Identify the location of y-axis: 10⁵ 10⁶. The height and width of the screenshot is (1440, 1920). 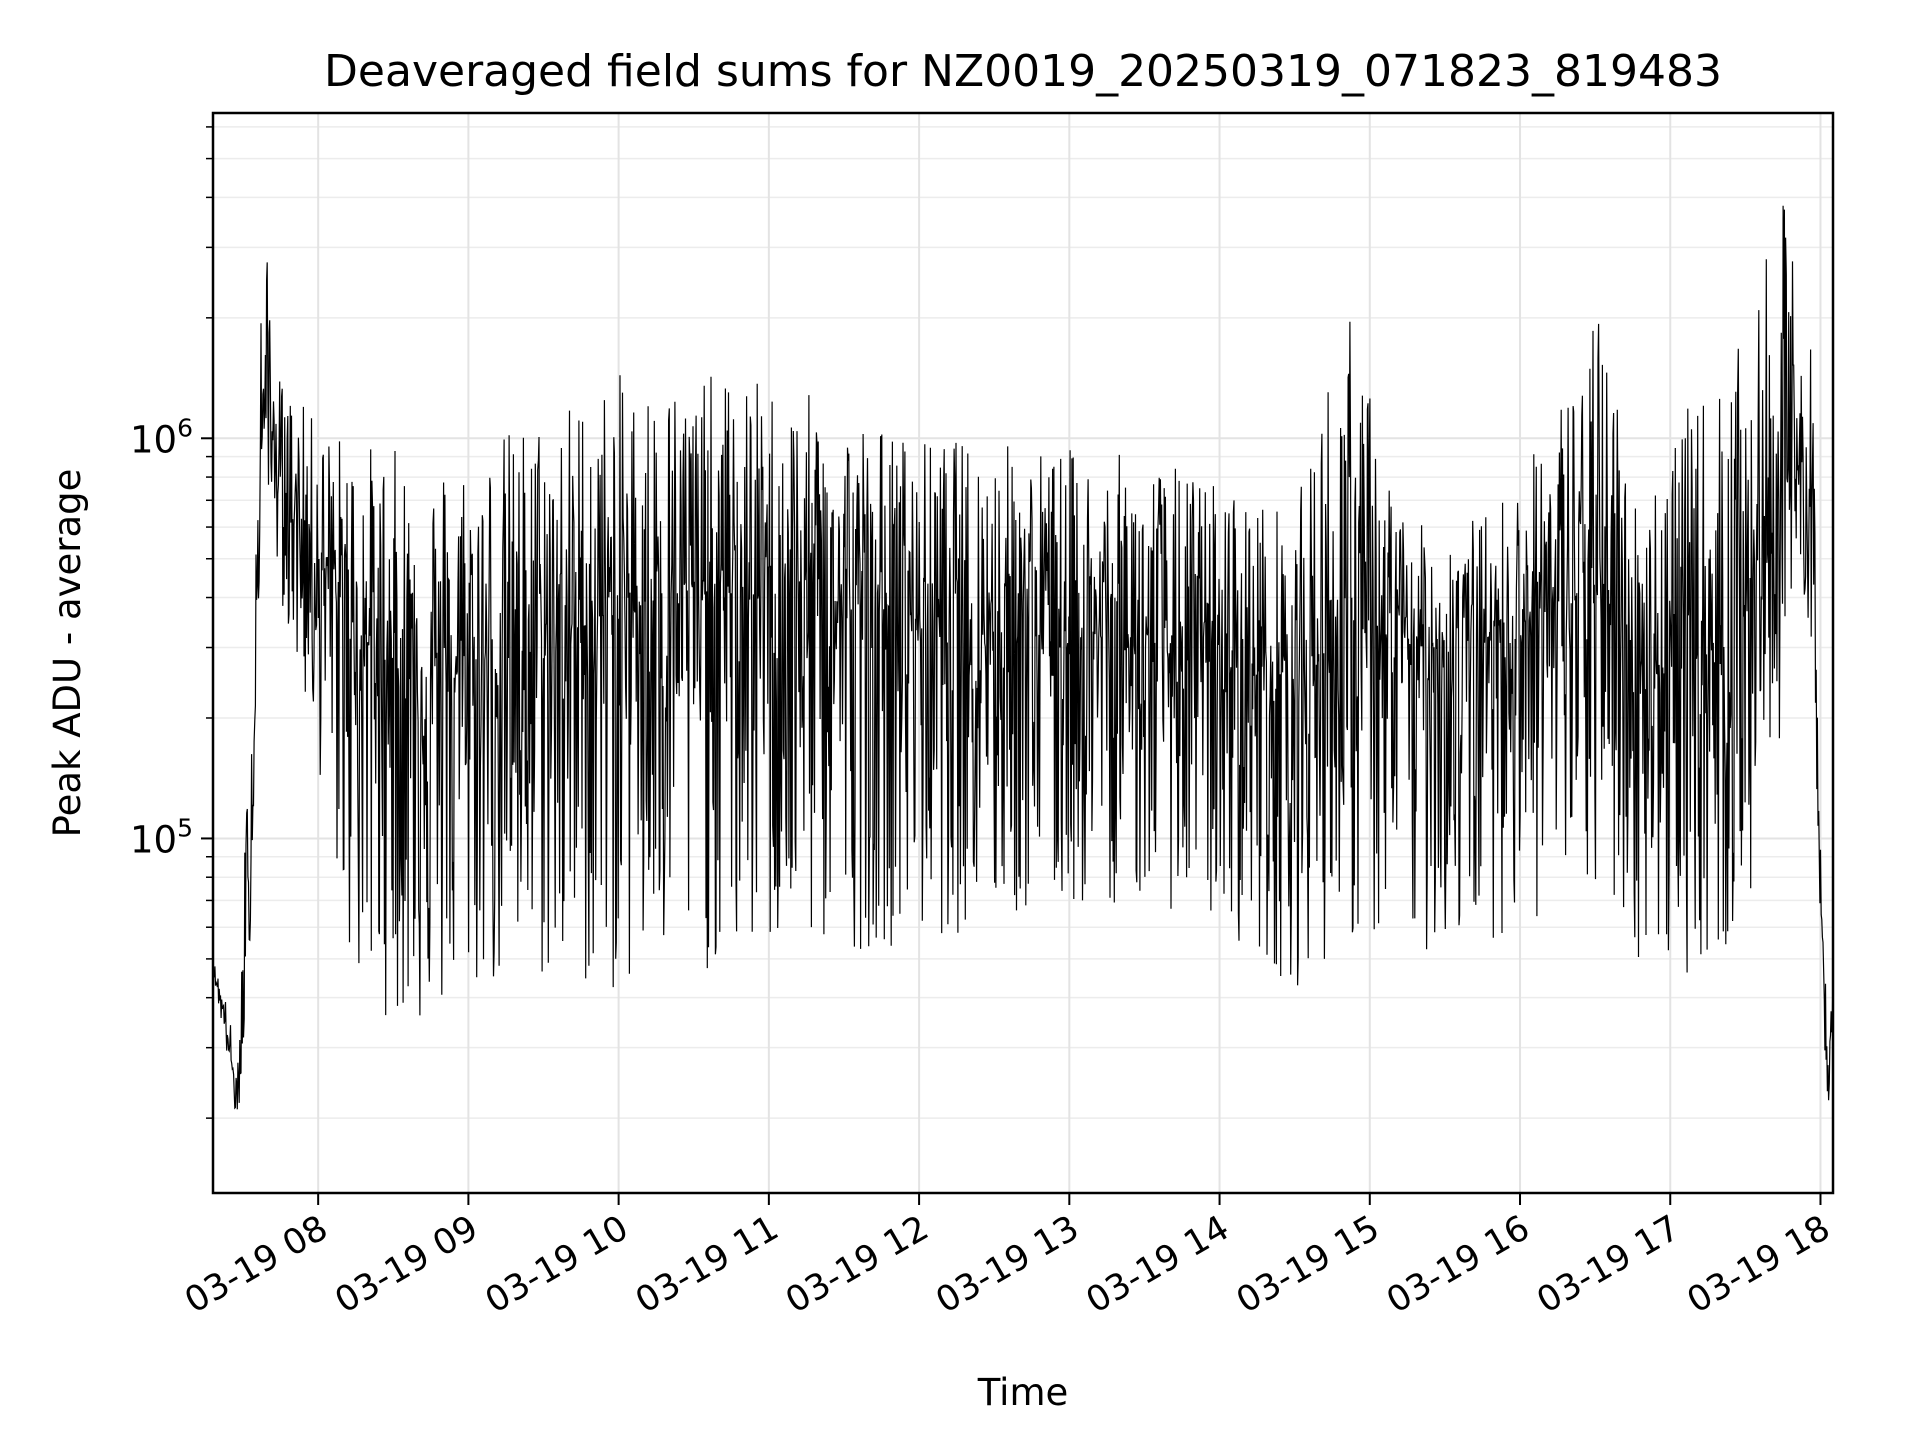
(171, 622).